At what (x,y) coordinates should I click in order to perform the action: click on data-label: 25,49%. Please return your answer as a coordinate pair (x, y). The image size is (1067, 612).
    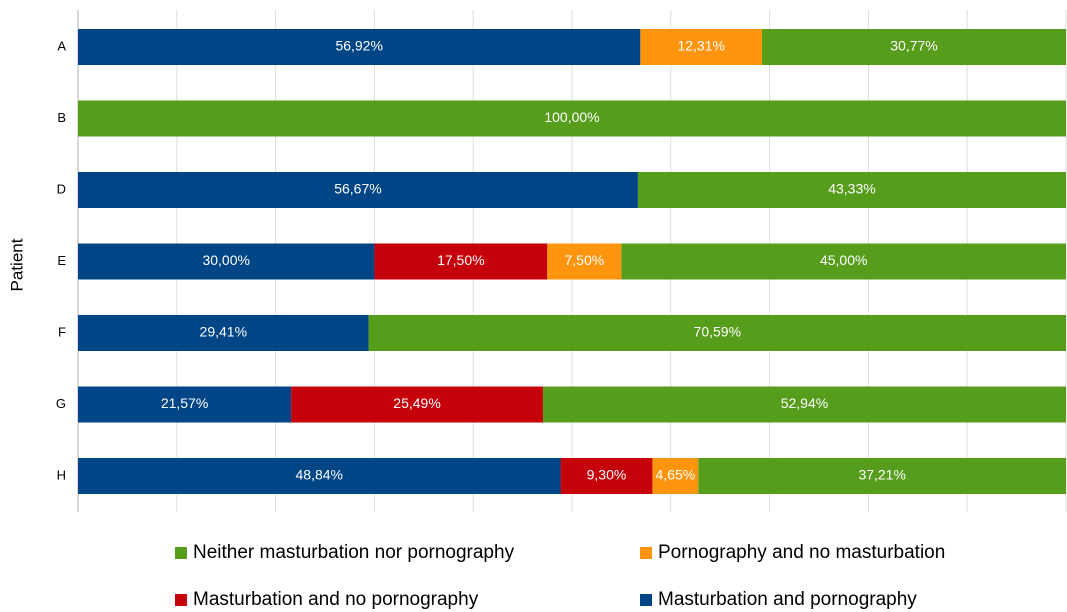
    Looking at the image, I should click on (416, 403).